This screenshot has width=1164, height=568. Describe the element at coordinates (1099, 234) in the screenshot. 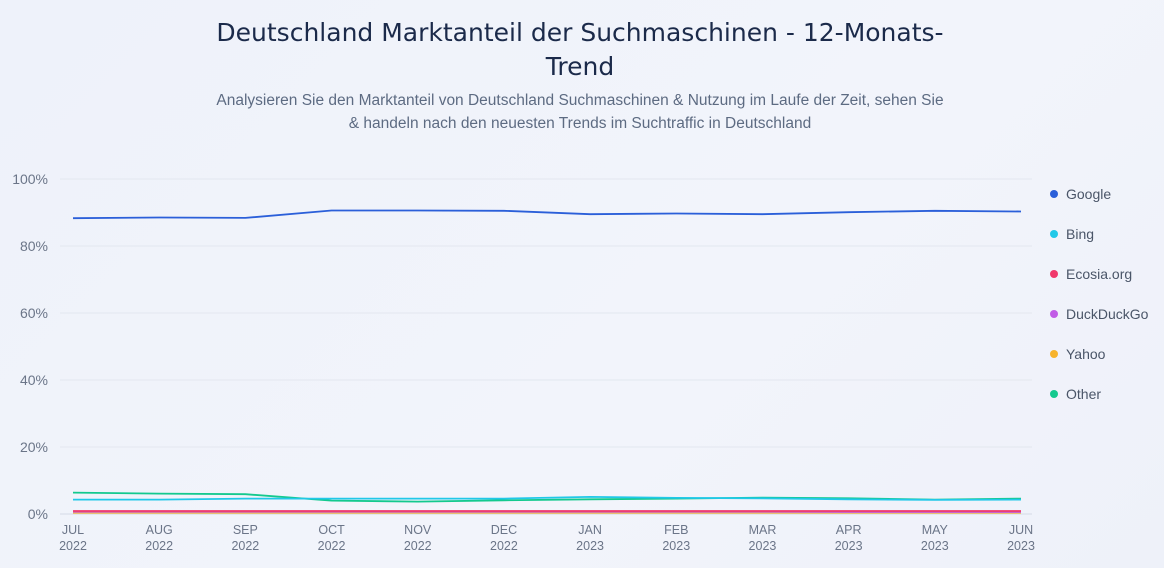

I see `legend-item-bing: Bing` at that location.